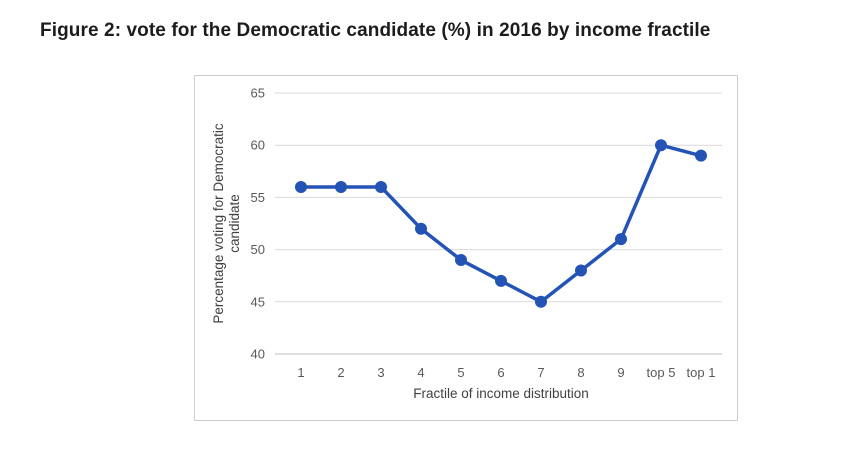  I want to click on x-tick-label: 4, so click(420, 372).